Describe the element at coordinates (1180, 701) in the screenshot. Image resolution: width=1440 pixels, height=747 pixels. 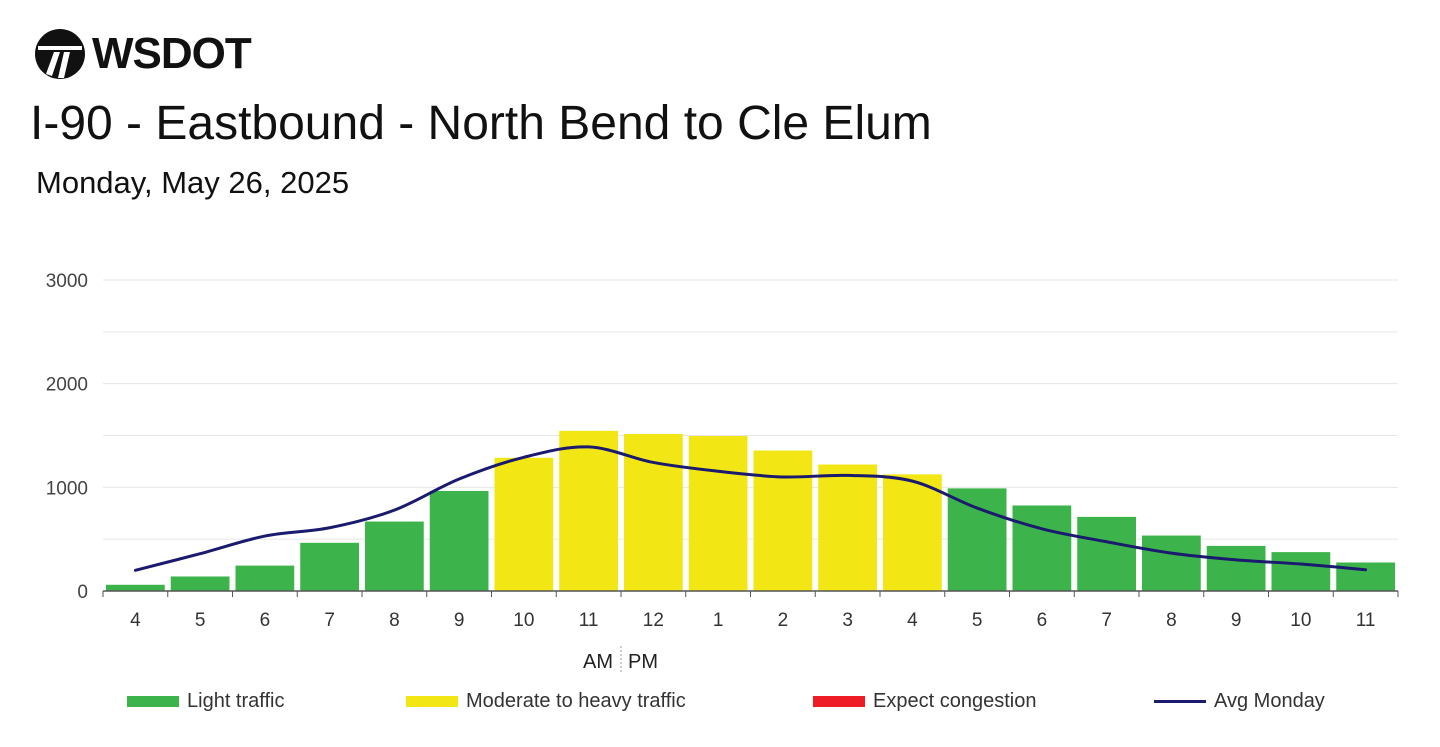
I see `legend-swatch-avg` at that location.